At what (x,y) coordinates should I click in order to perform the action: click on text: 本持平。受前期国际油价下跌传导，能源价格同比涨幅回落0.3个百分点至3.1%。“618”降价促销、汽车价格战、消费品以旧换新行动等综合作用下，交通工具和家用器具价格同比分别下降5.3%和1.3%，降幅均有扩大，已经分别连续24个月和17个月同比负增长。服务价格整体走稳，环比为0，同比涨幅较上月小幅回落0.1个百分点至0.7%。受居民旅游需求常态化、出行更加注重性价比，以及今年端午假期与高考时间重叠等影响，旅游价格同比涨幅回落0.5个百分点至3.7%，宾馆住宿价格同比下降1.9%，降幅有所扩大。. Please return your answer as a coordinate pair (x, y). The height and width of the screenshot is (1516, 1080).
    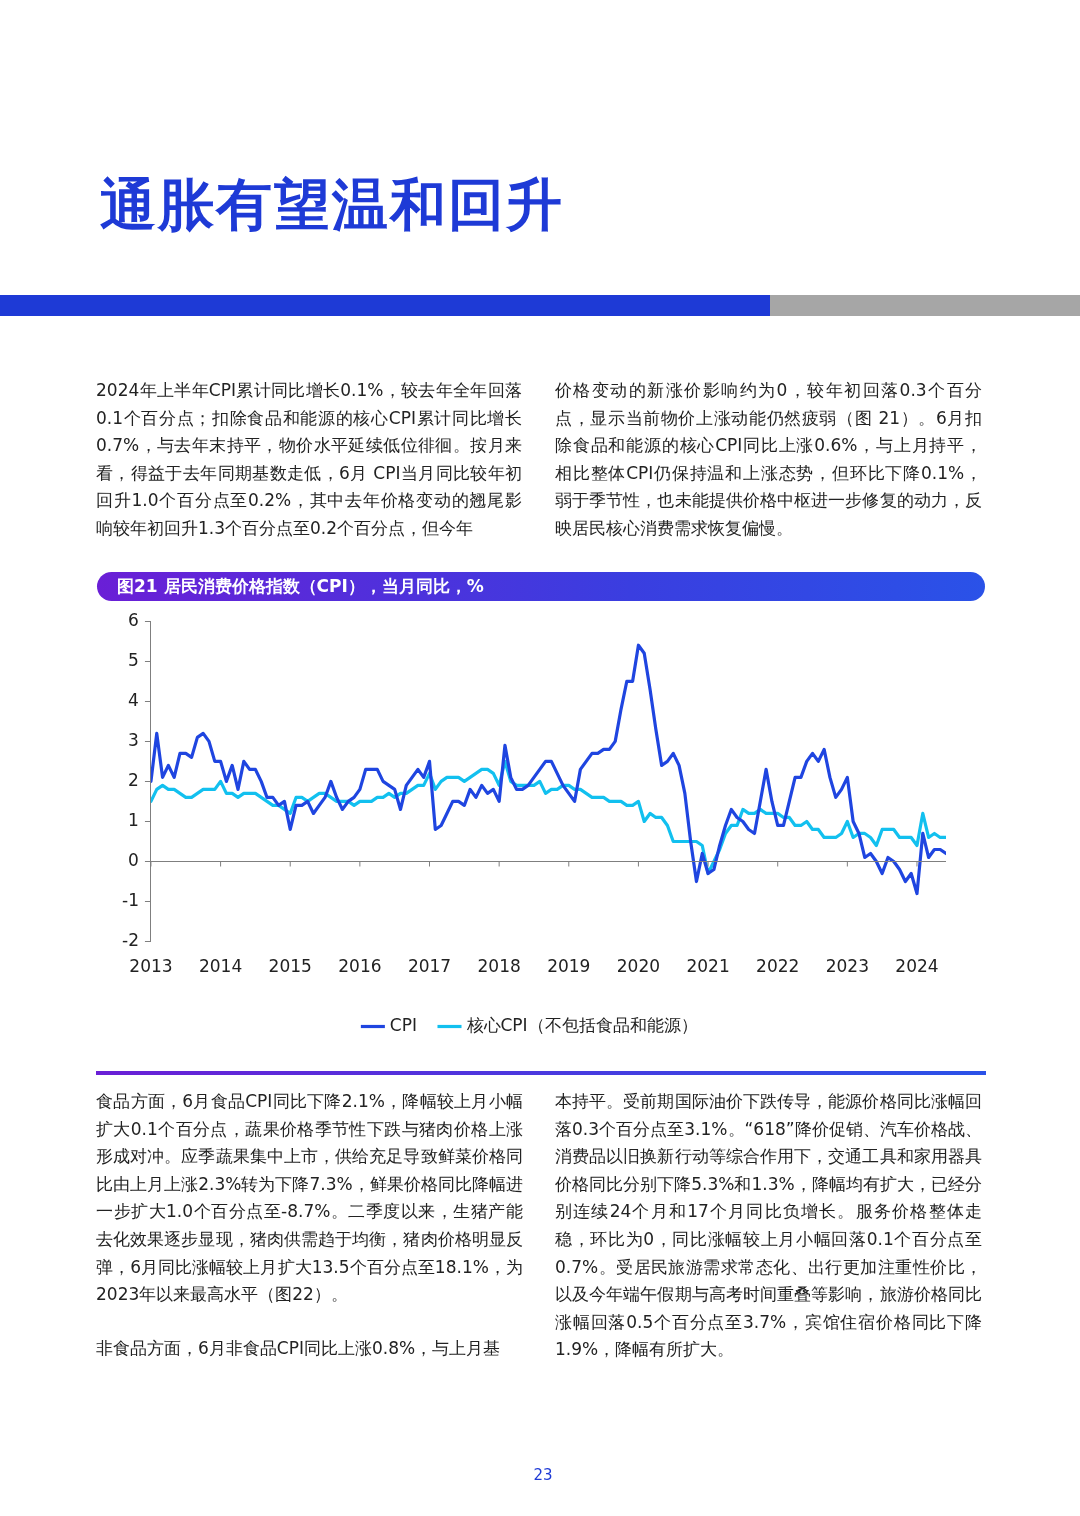
    Looking at the image, I should click on (768, 1225).